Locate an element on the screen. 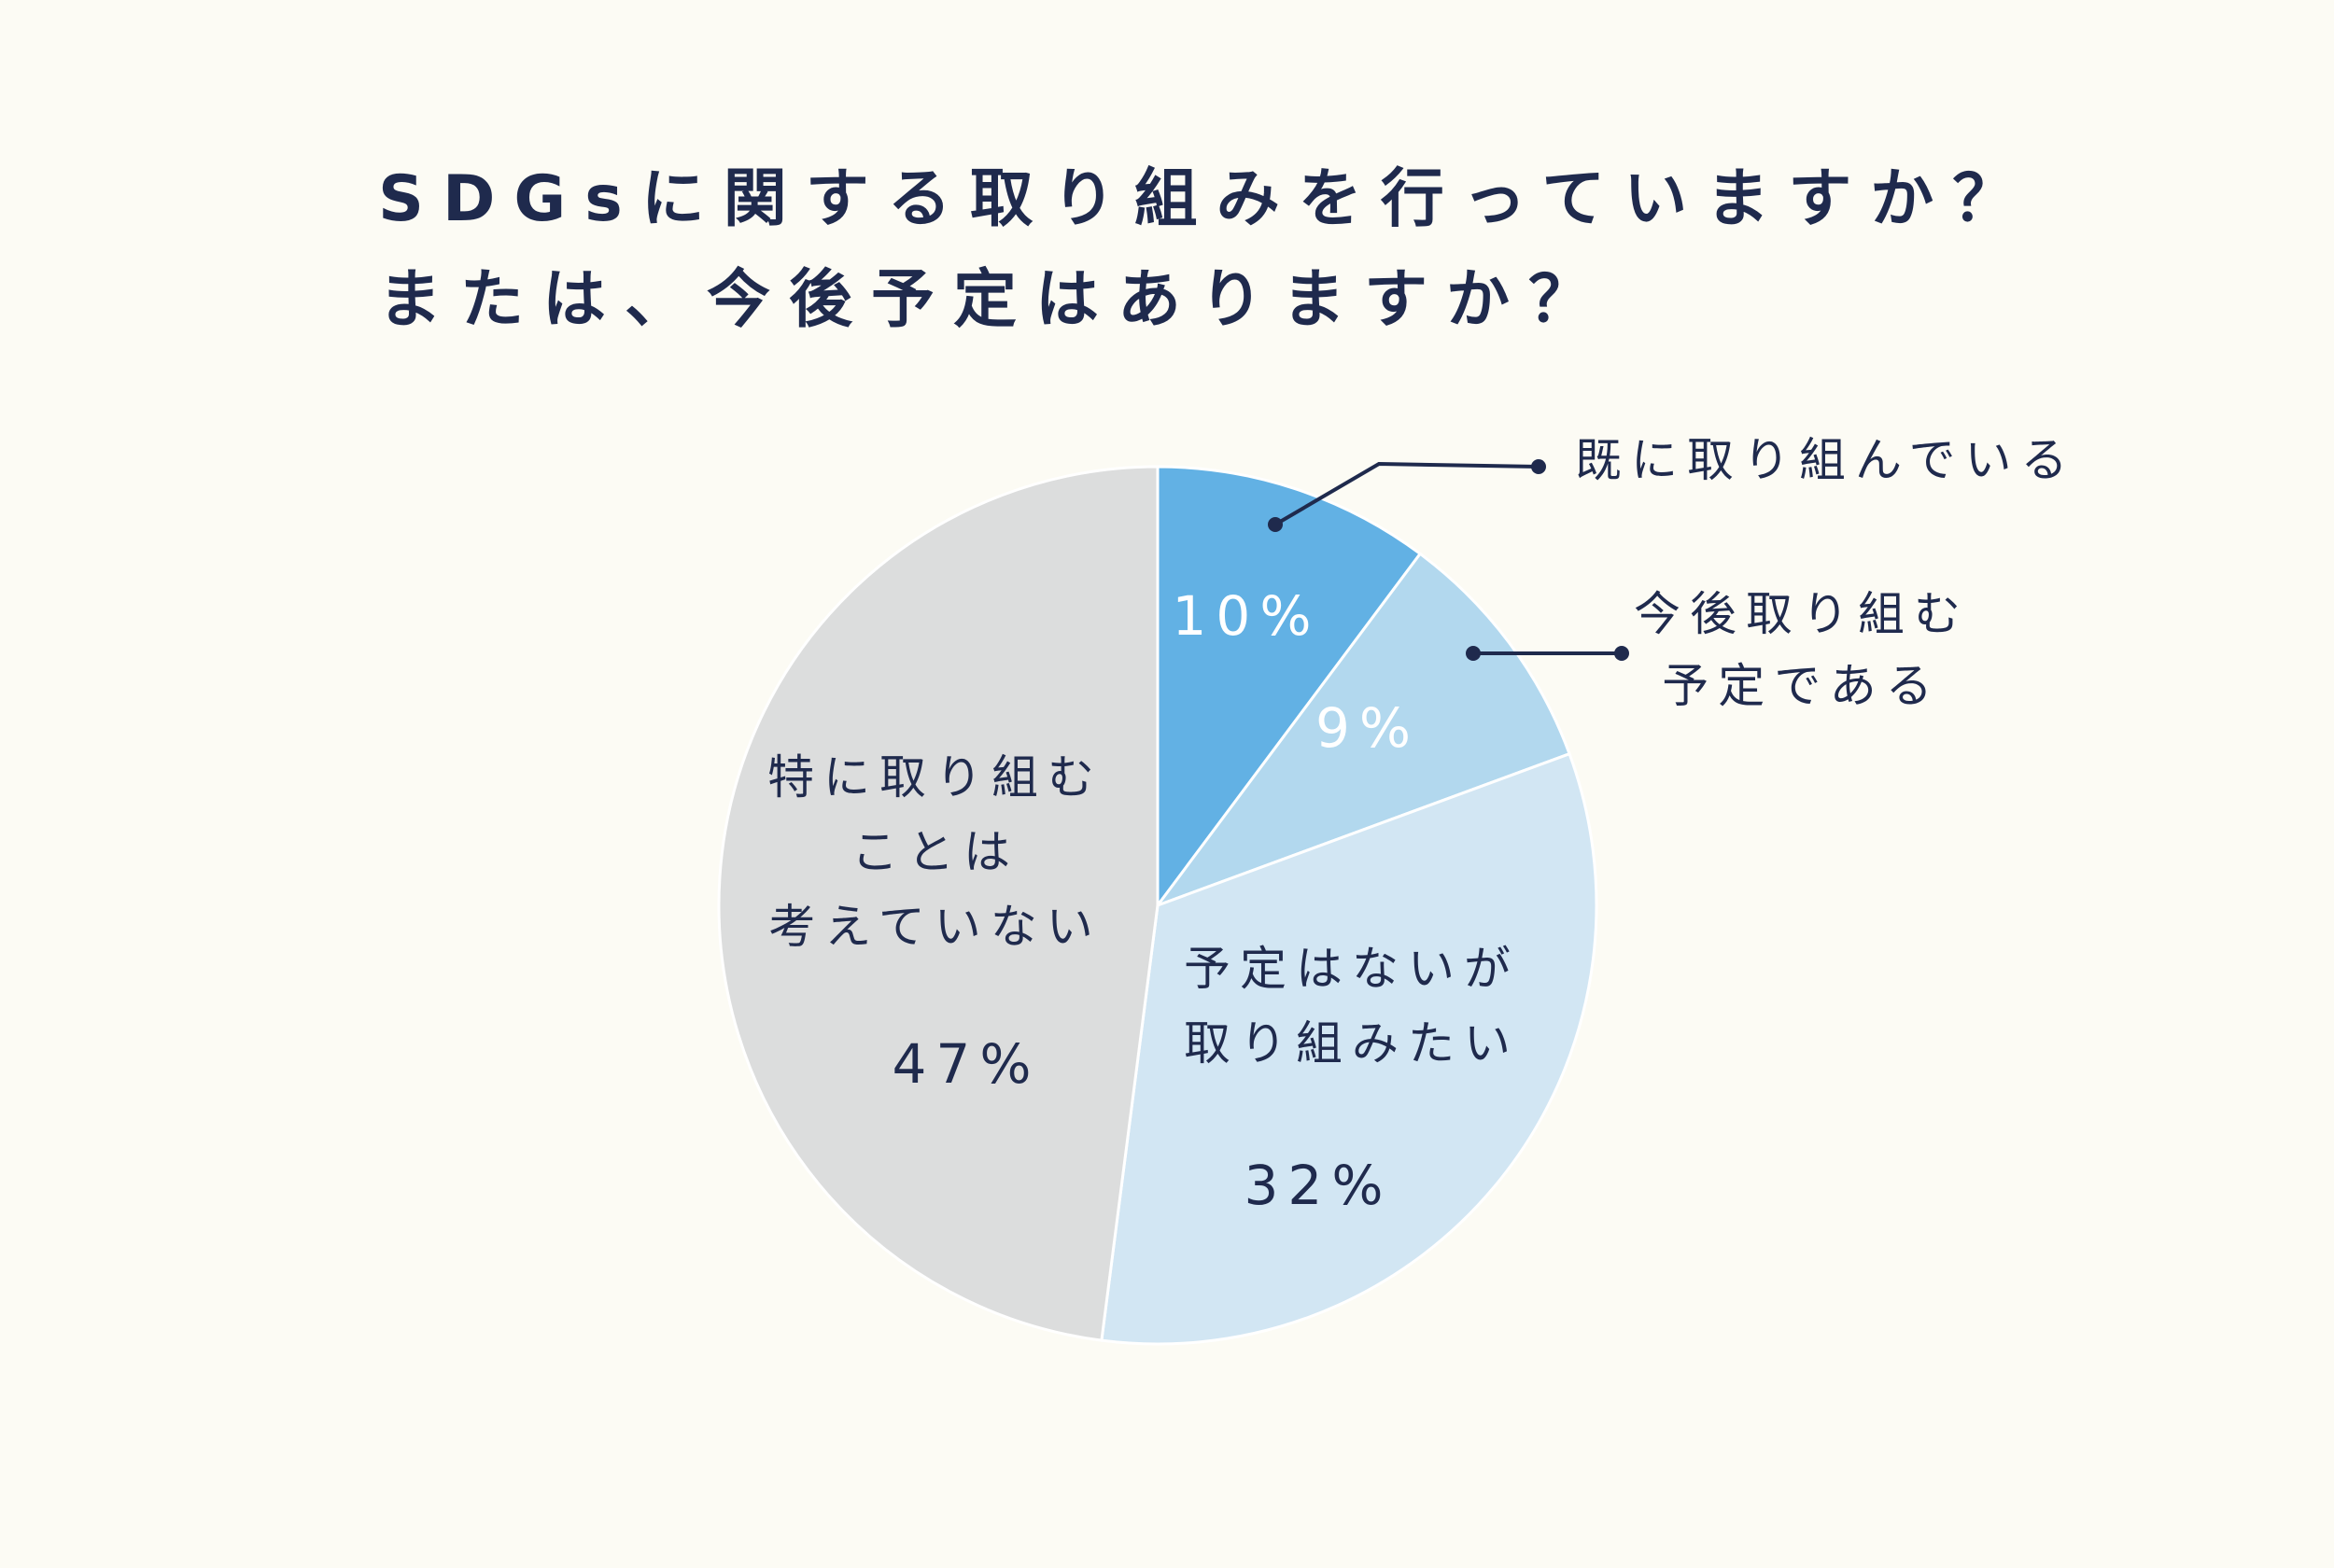  callout-dot-planning-end is located at coordinates (1621, 653).